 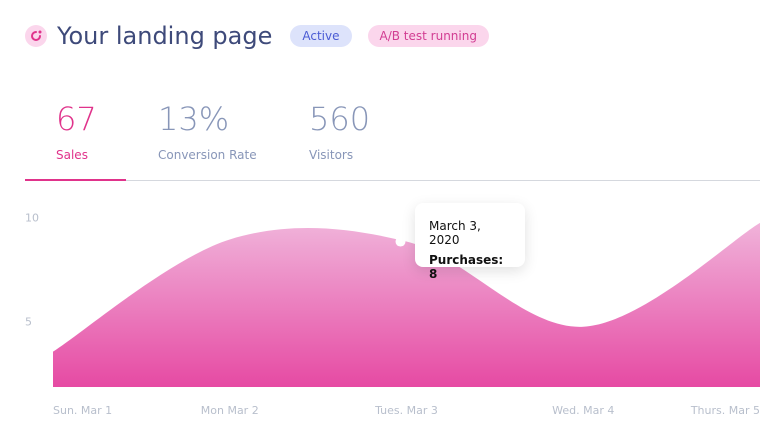 I want to click on test-badge: A/B test running, so click(x=428, y=36).